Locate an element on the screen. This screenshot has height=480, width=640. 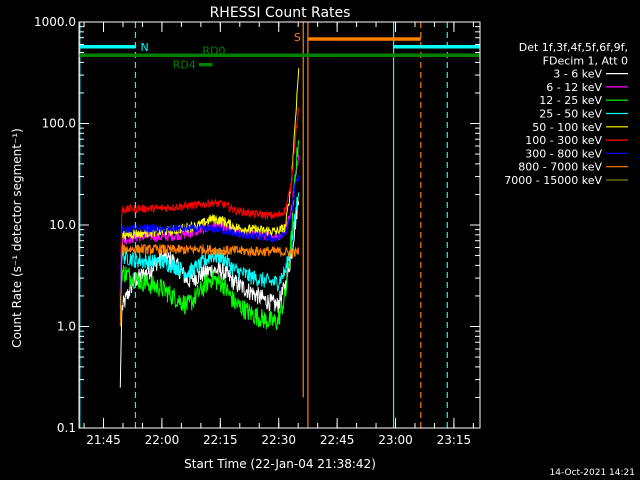
x-tick-label: 22:00 is located at coordinates (162, 440).